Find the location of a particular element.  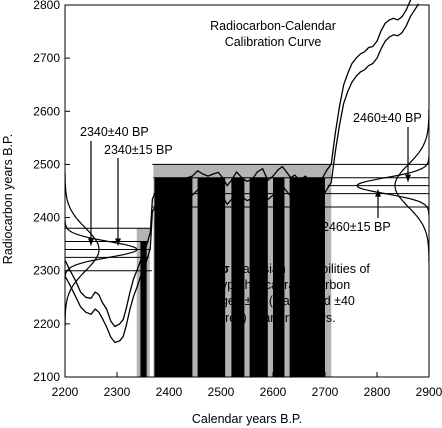

x-axis-title: Calendar years B.P. is located at coordinates (247, 419).